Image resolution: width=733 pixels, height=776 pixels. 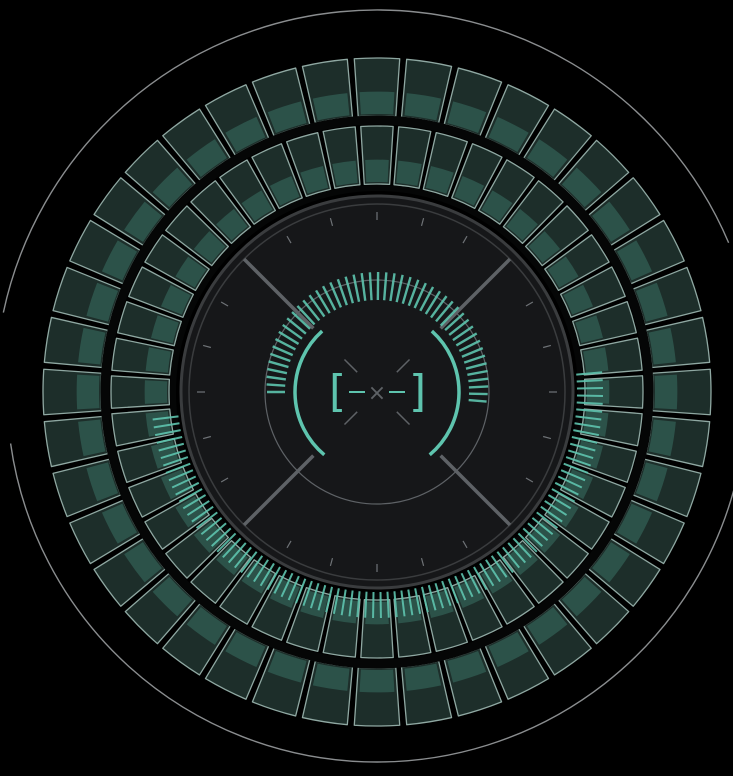 What do you see at coordinates (278, 490) in the screenshot?
I see `crosshair-line` at bounding box center [278, 490].